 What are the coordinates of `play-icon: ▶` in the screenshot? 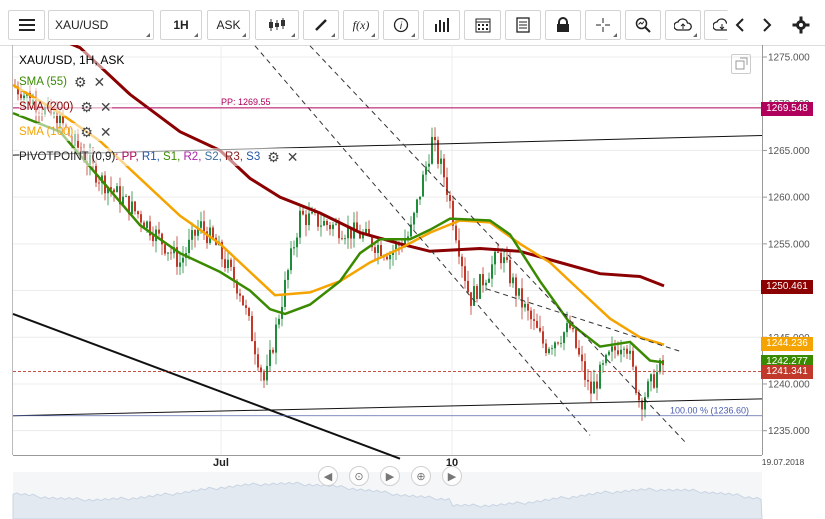 It's located at (390, 476).